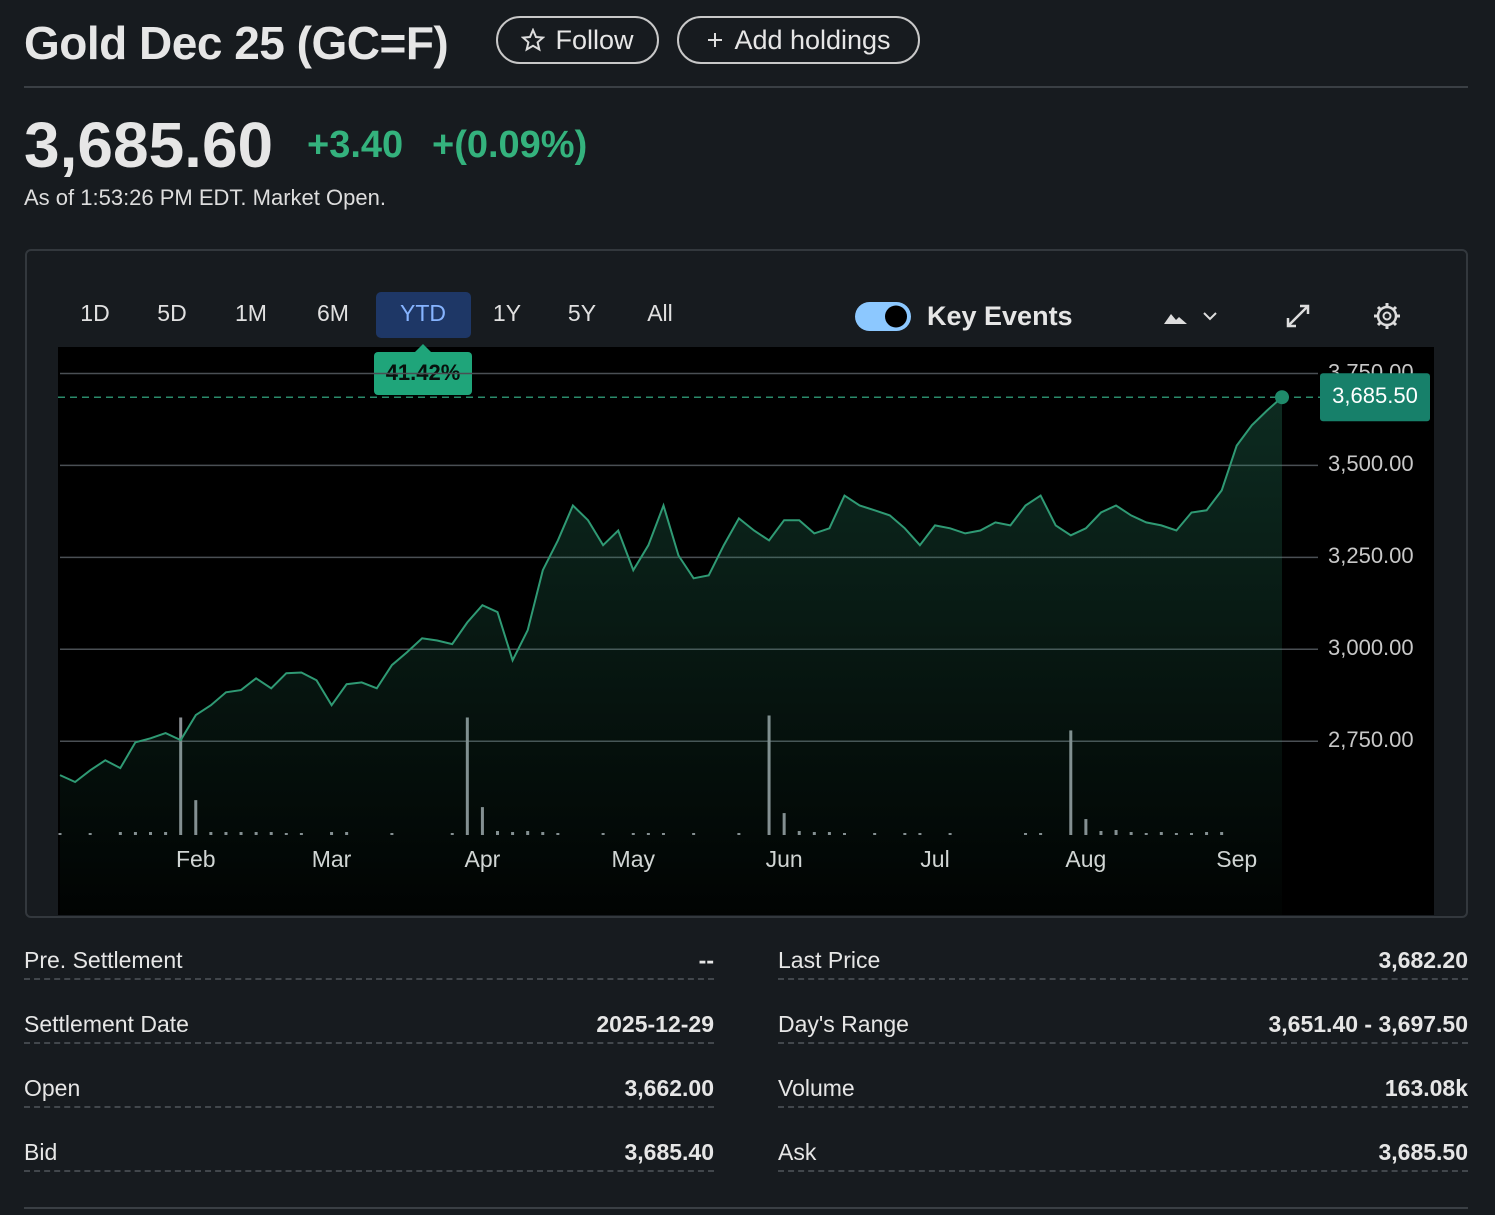 The width and height of the screenshot is (1495, 1215). I want to click on stat-row: Bid 3,685.40, so click(369, 1153).